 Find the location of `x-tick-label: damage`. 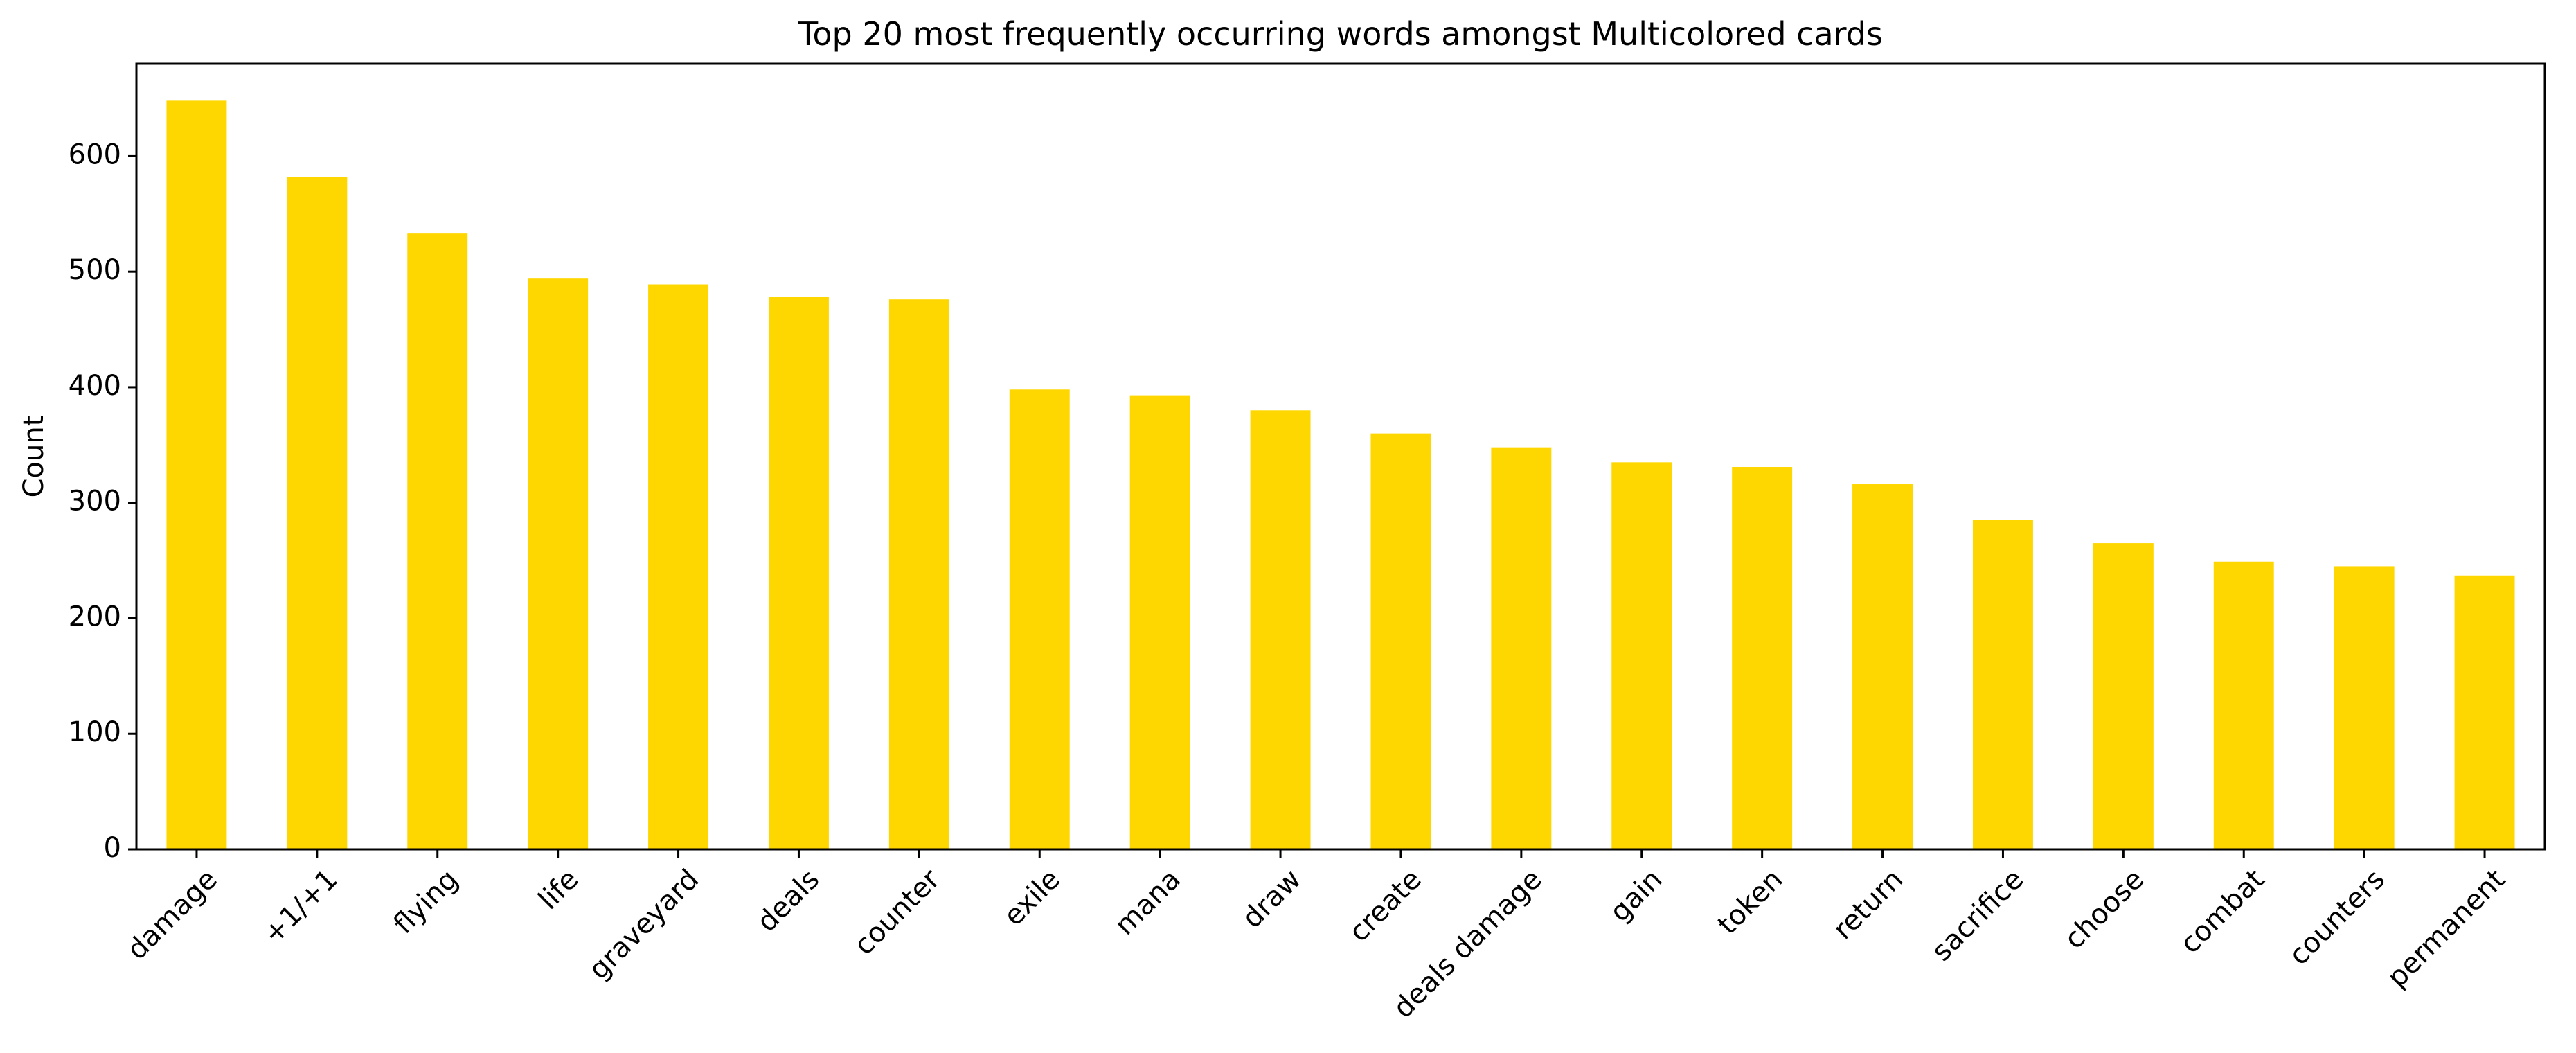

x-tick-label: damage is located at coordinates (172, 914).